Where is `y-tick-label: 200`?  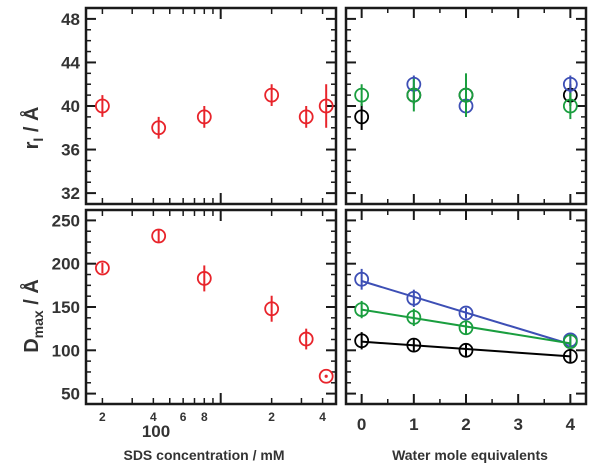
y-tick-label: 200 is located at coordinates (66, 264).